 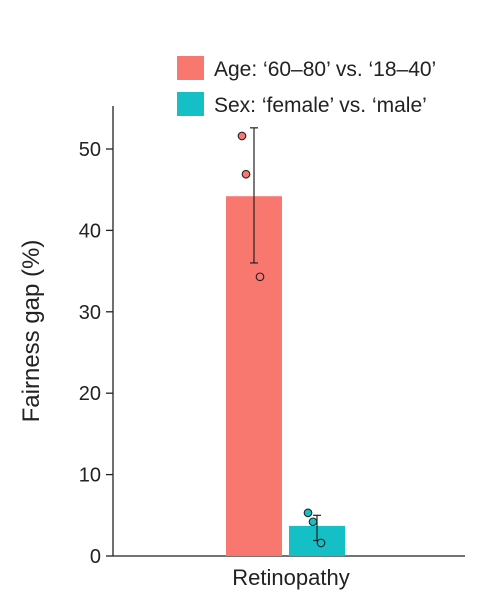 What do you see at coordinates (190, 104) in the screenshot?
I see `legend-swatch-sex` at bounding box center [190, 104].